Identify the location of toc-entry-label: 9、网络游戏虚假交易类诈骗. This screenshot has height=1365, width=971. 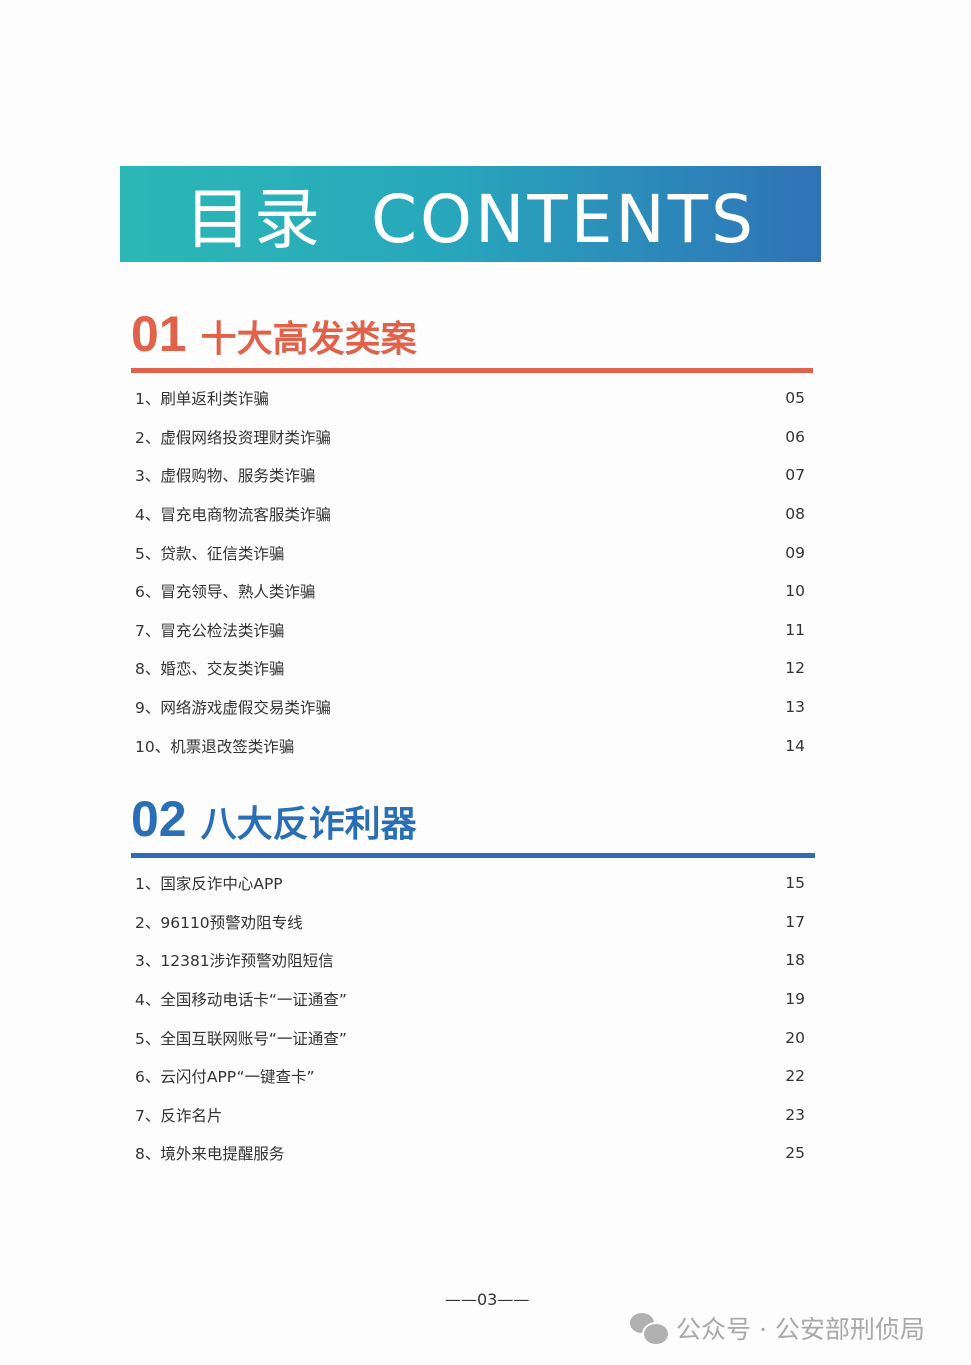
(233, 708).